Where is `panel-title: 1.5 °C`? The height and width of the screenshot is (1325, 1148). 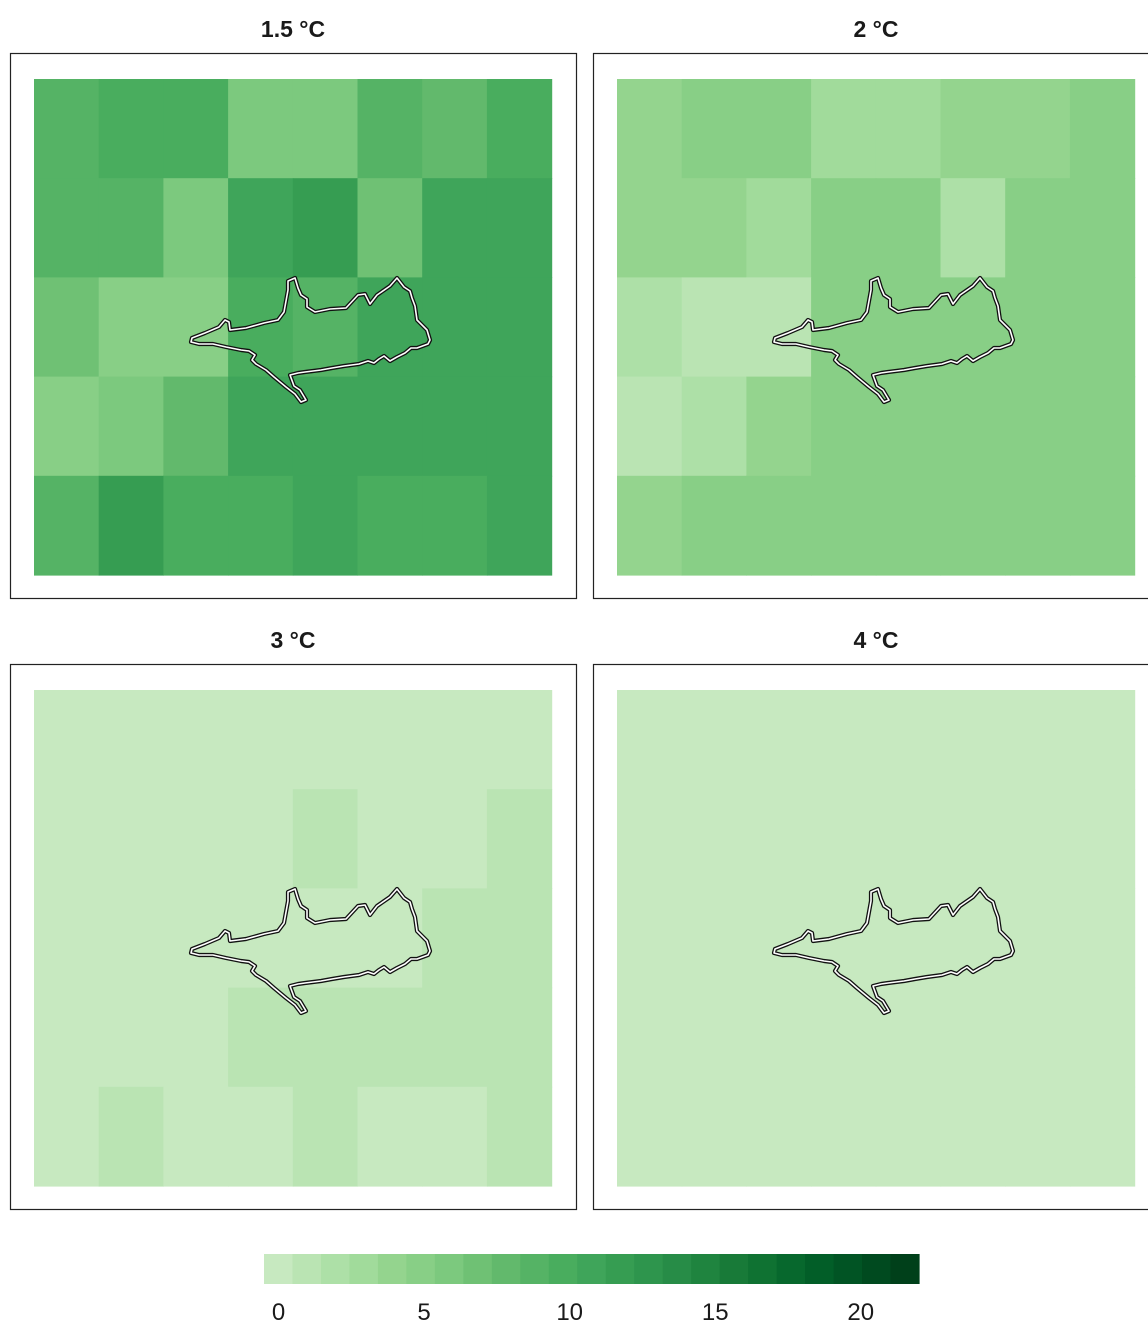
panel-title: 1.5 °C is located at coordinates (293, 29).